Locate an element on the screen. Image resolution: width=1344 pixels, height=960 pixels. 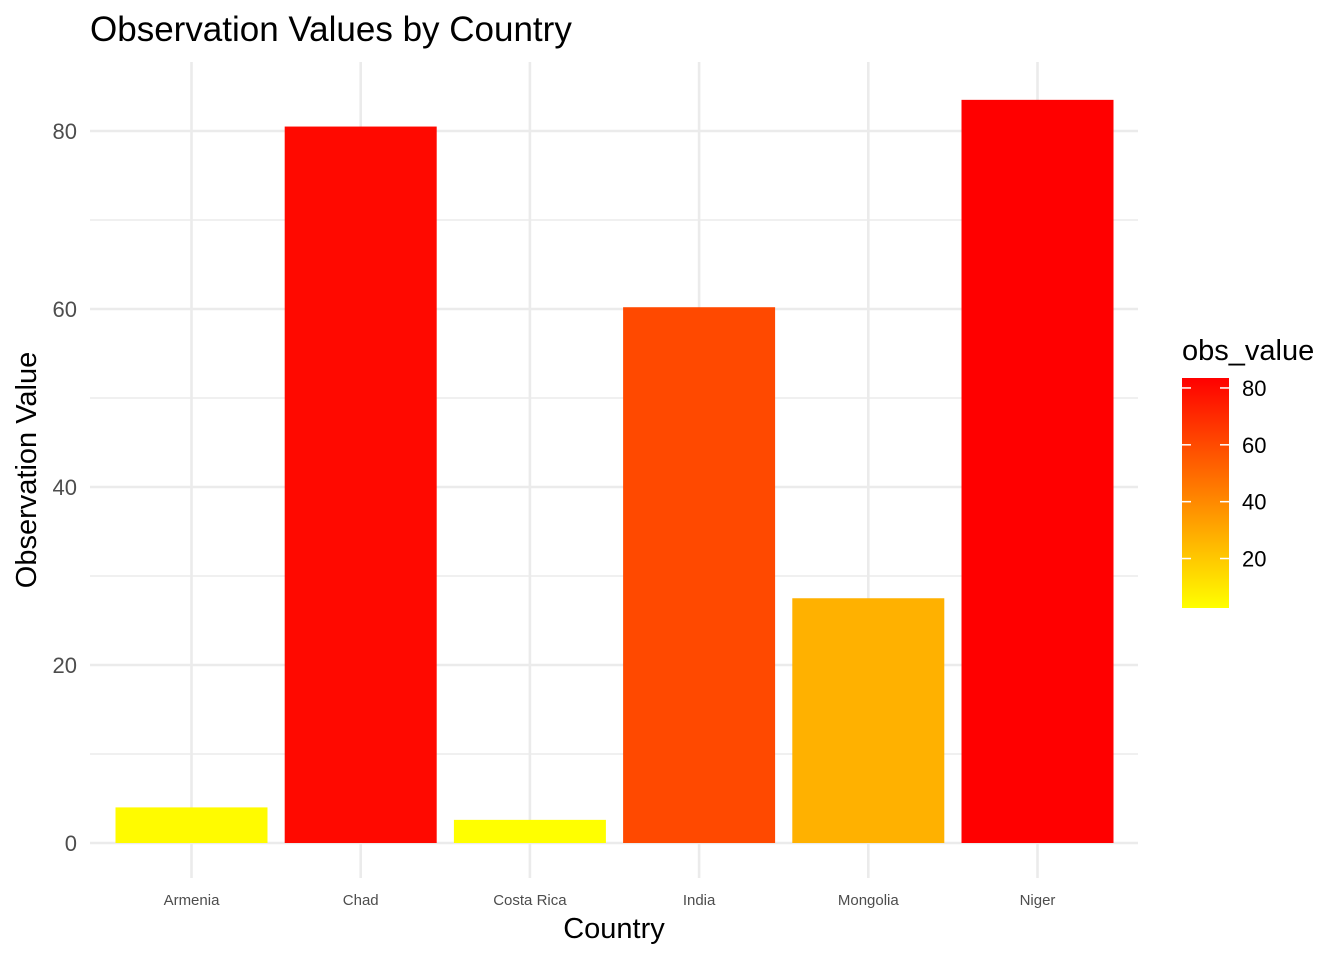
colorbar-tick-label: 20 is located at coordinates (1254, 559).